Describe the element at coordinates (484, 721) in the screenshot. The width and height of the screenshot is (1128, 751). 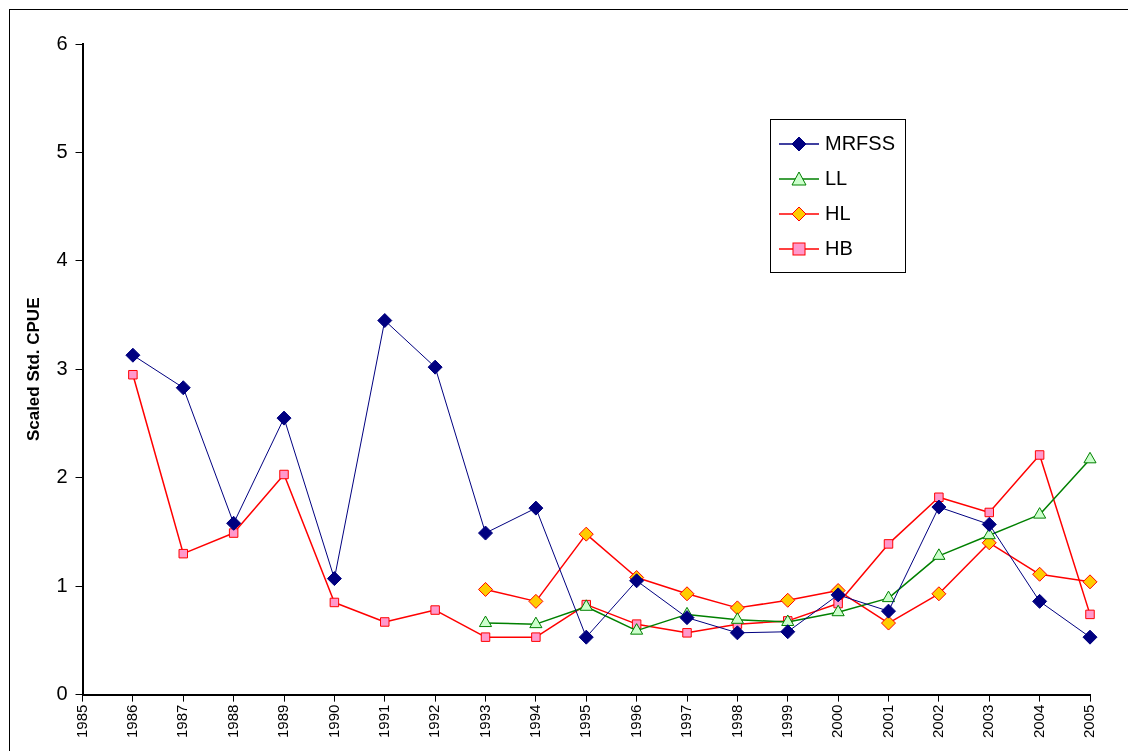
I see `x-tick-label: 1993` at that location.